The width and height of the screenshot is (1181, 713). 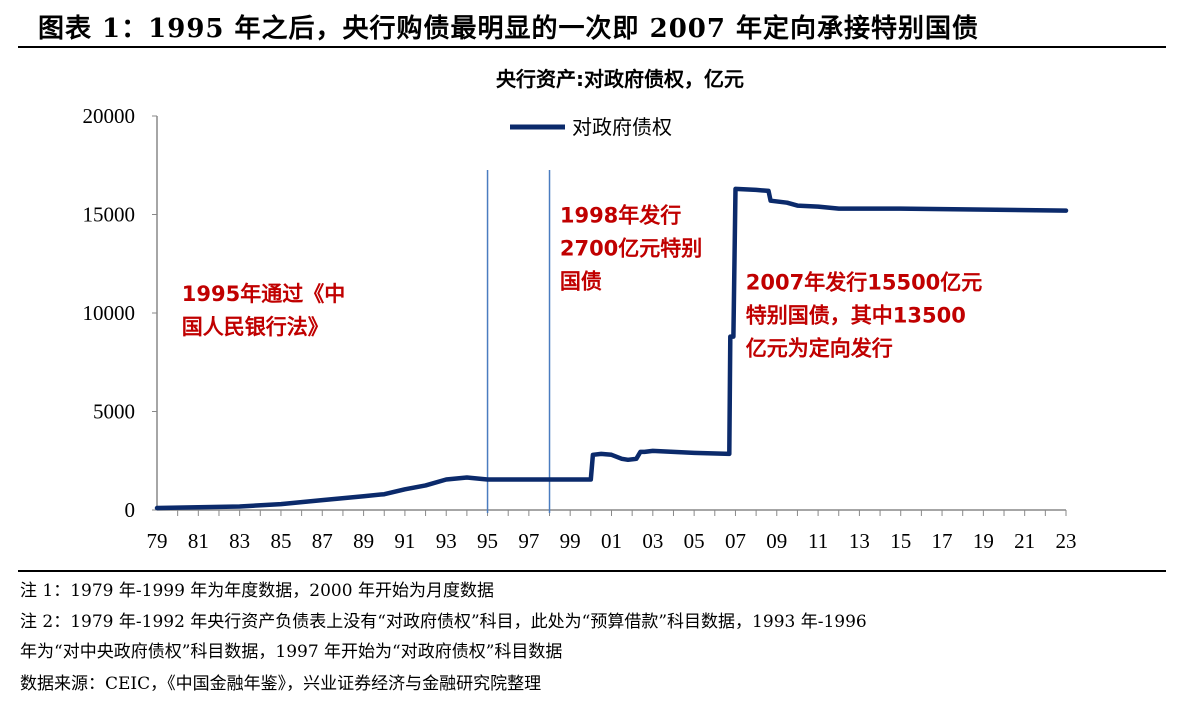 I want to click on x-tick-label: 97, so click(x=528, y=541).